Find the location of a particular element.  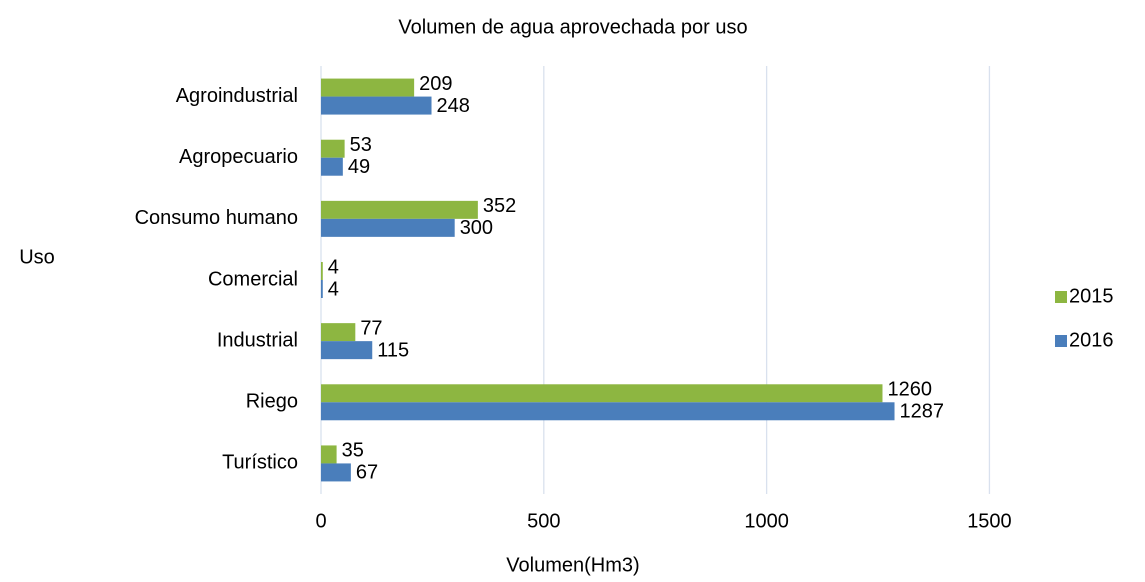

value-label: 248 is located at coordinates (453, 106).